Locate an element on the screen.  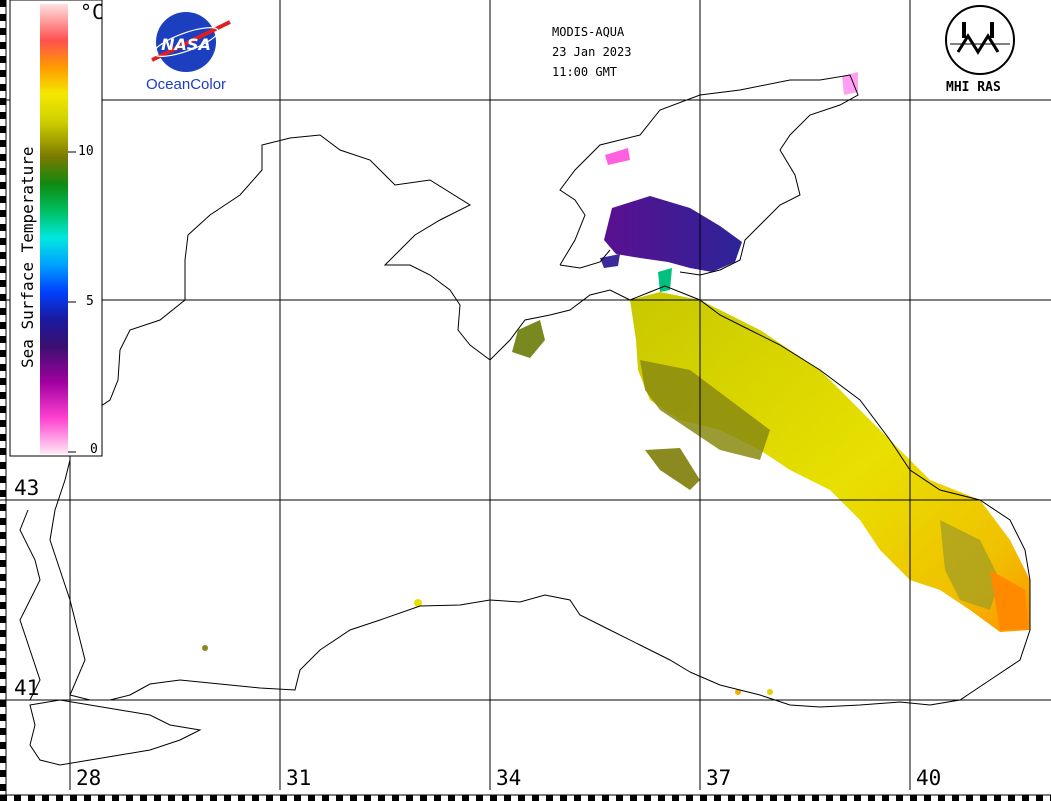
date-label: 23 Jan 2023 is located at coordinates (592, 52).